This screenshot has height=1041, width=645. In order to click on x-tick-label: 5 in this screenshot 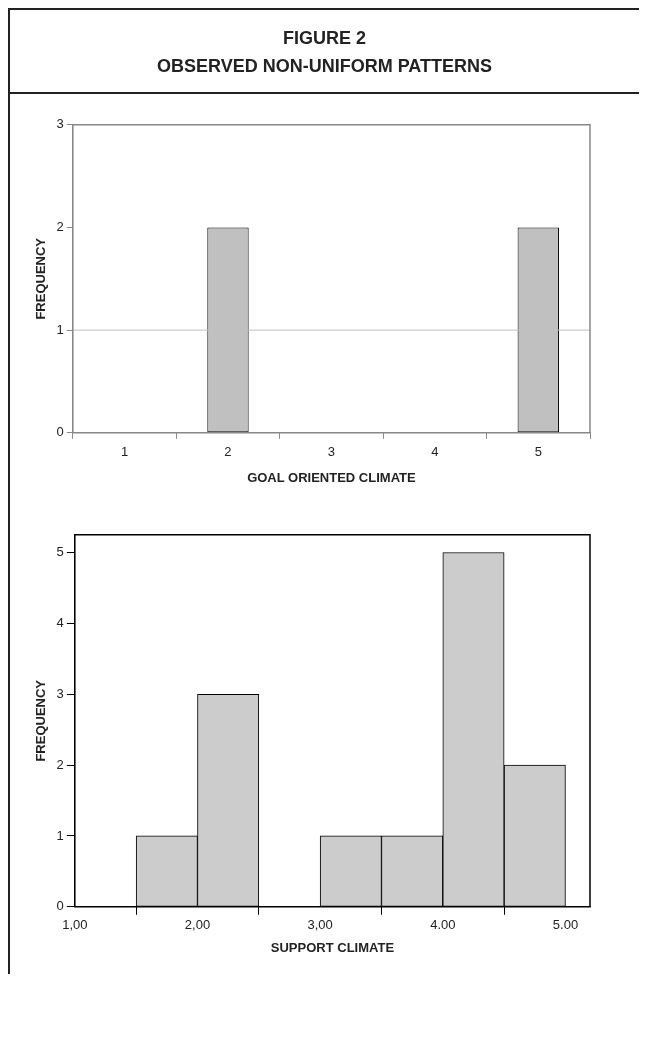, I will do `click(538, 452)`.